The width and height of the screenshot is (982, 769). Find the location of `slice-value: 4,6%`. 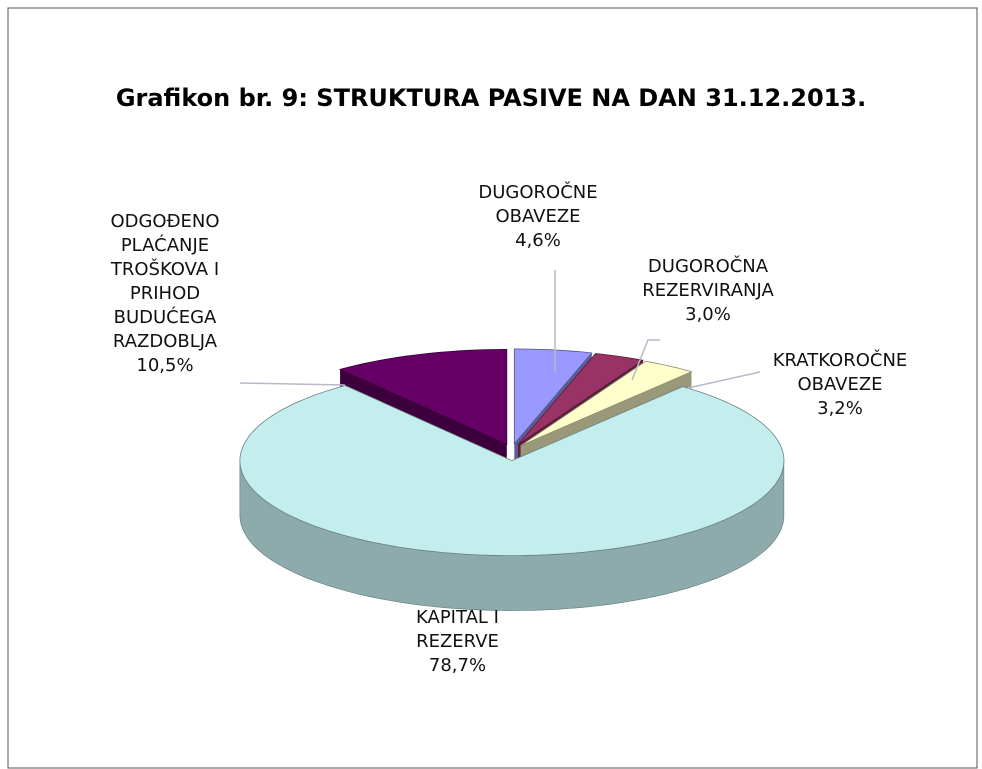

slice-value: 4,6% is located at coordinates (538, 240).